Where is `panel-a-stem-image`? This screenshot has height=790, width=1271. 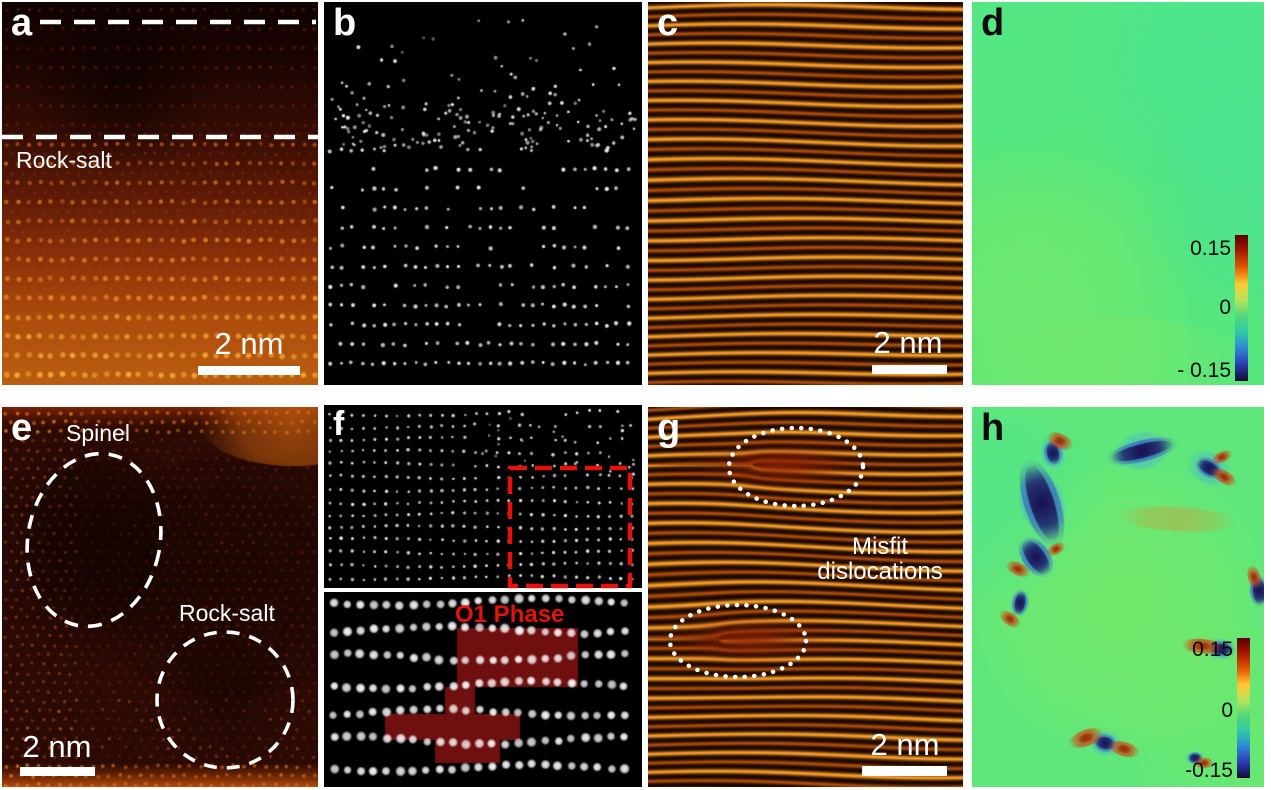
panel-a-stem-image is located at coordinates (160, 193).